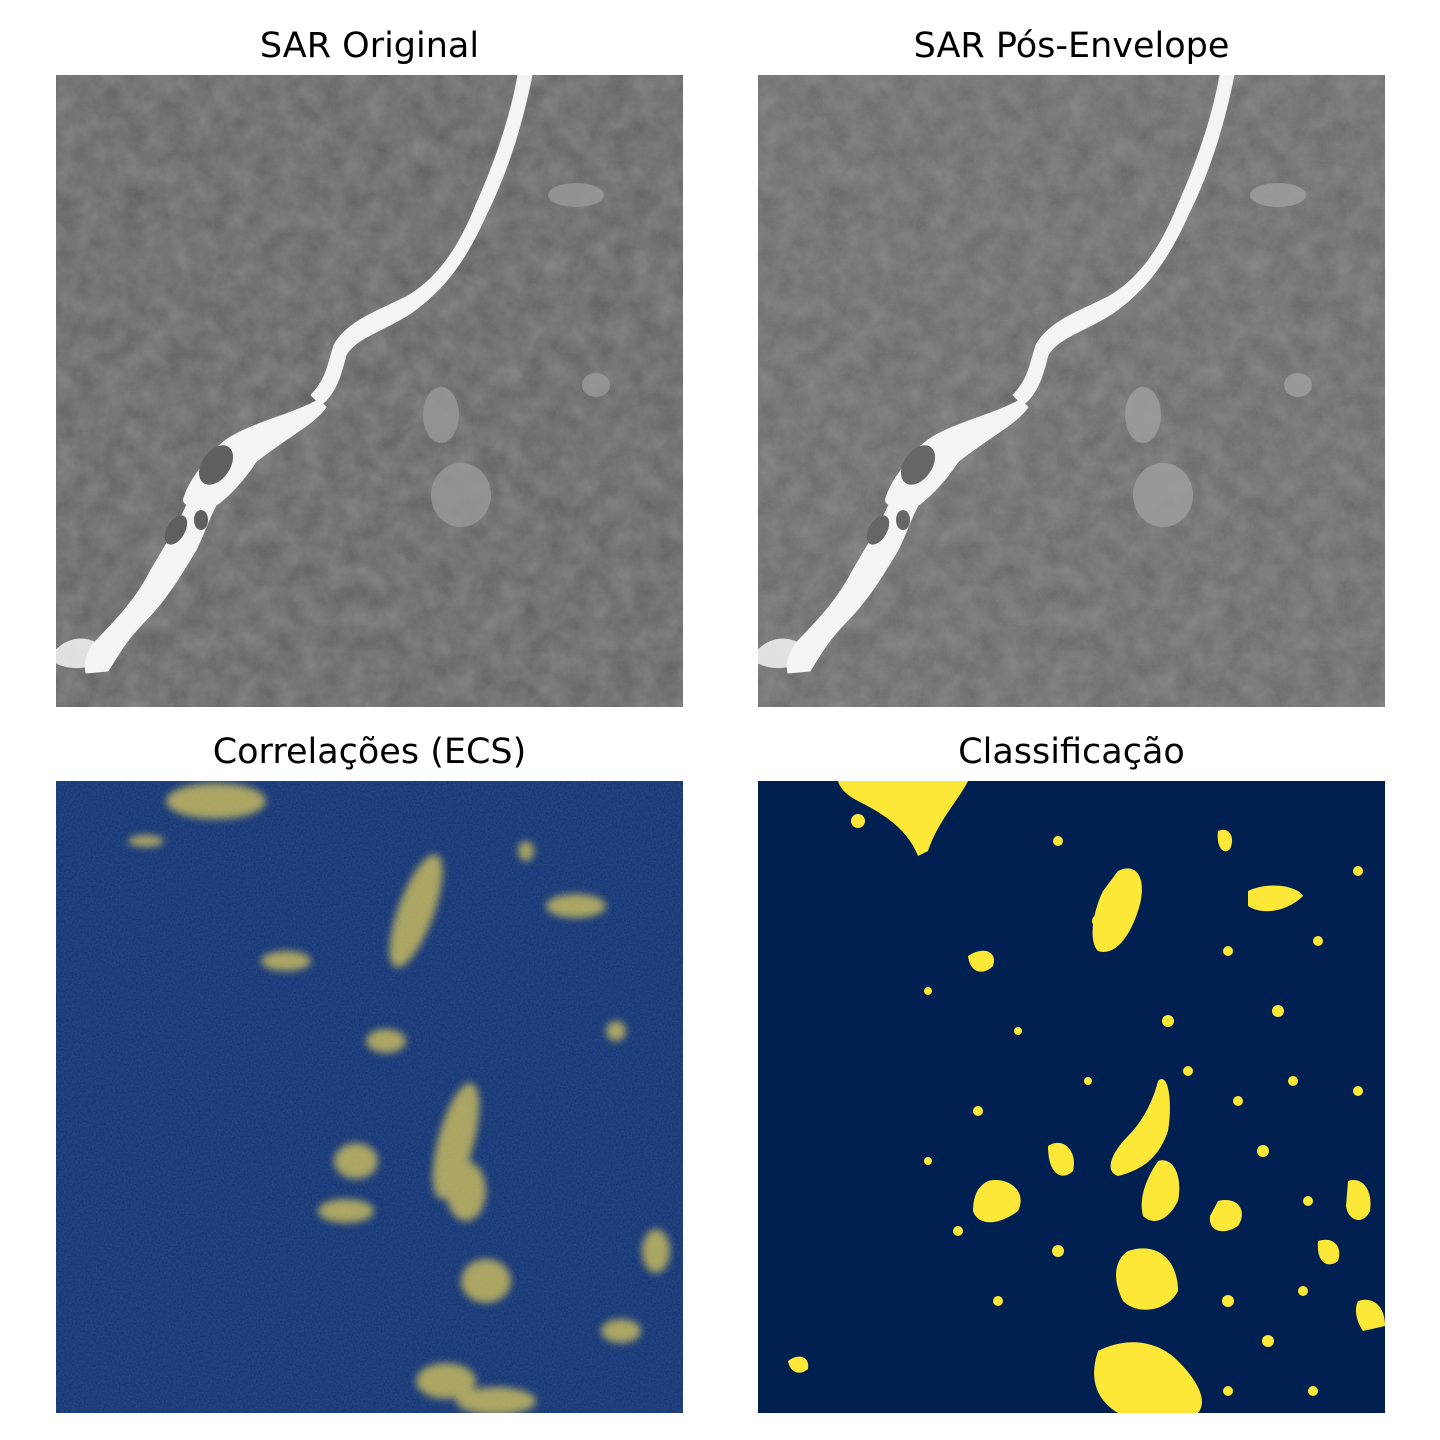 The height and width of the screenshot is (1440, 1440). Describe the element at coordinates (369, 752) in the screenshot. I see `panel-title-correlations-ecs: Correlações (ECS)` at that location.